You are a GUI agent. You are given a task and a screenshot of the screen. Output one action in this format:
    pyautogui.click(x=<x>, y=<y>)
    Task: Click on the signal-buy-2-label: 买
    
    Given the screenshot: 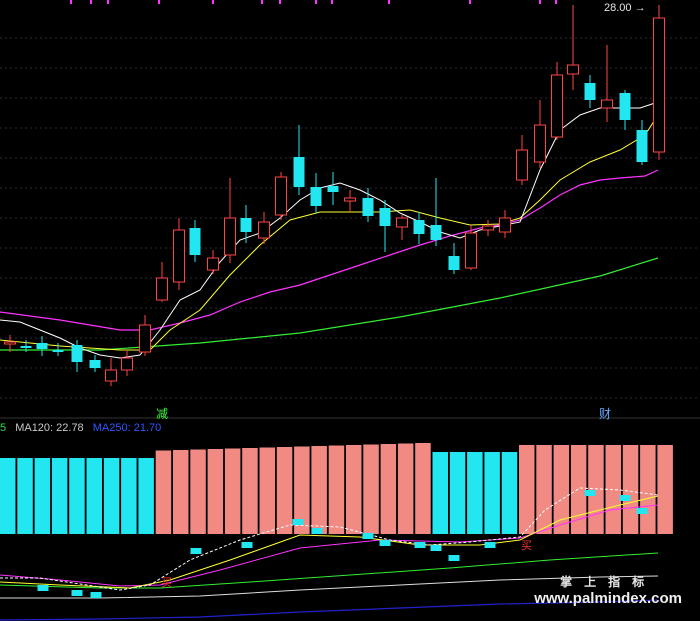 What is the action you would take?
    pyautogui.click(x=526, y=546)
    